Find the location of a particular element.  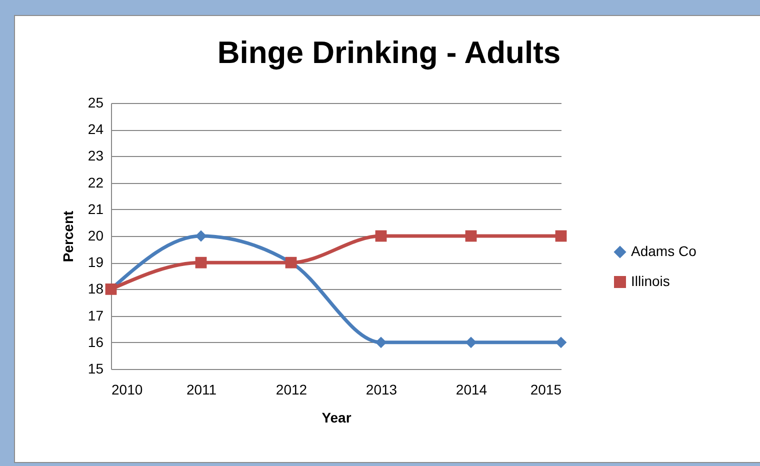

x-tick-label: 2013 is located at coordinates (382, 390).